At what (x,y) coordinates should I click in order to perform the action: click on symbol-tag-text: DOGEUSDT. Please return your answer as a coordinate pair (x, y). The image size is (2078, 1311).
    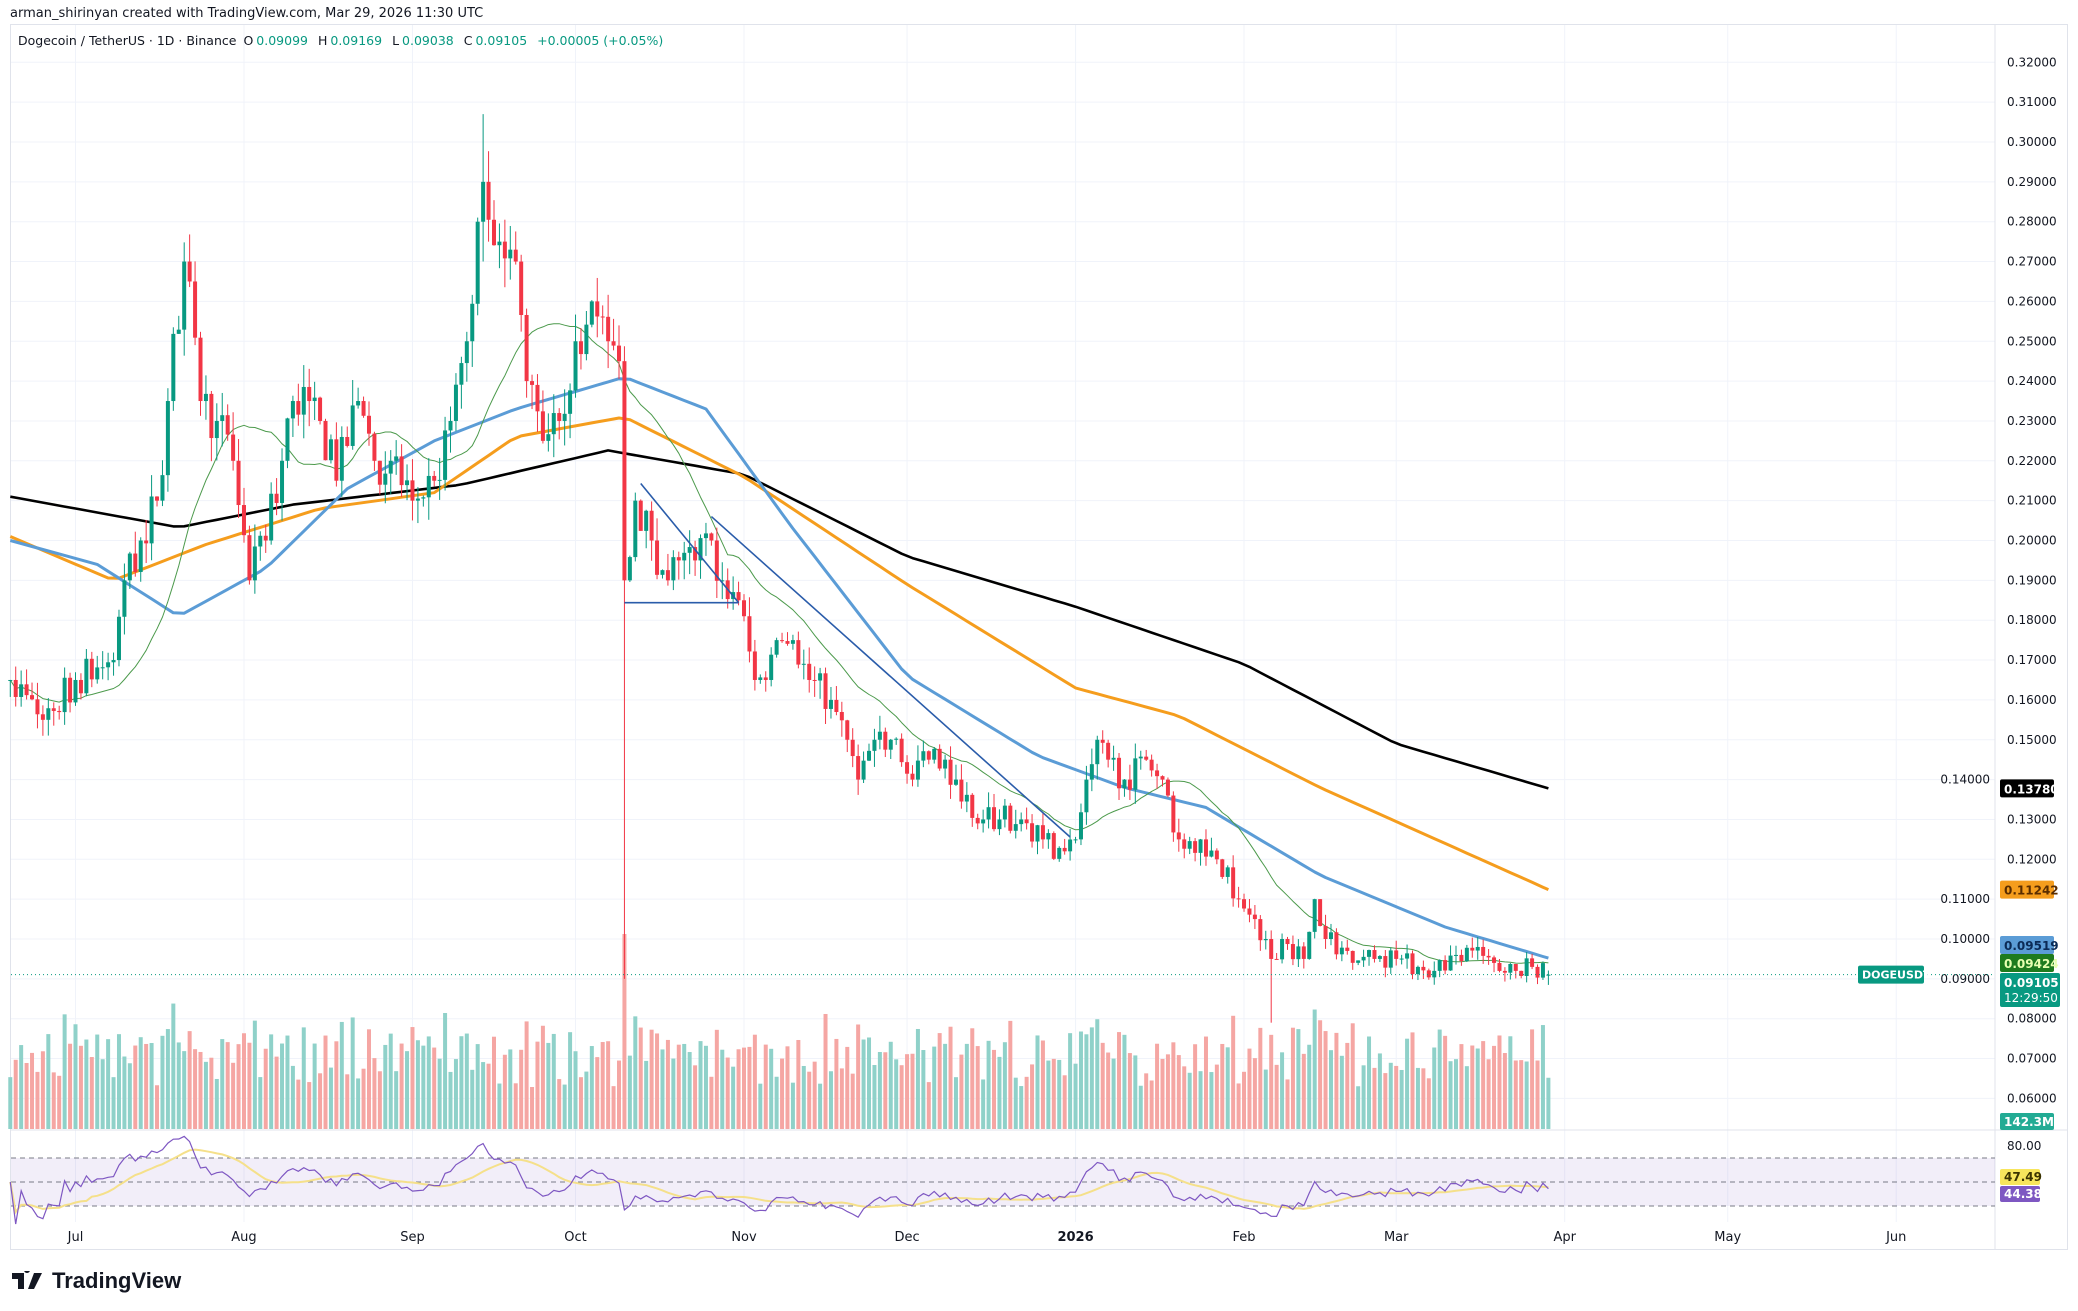
    Looking at the image, I should click on (1896, 975).